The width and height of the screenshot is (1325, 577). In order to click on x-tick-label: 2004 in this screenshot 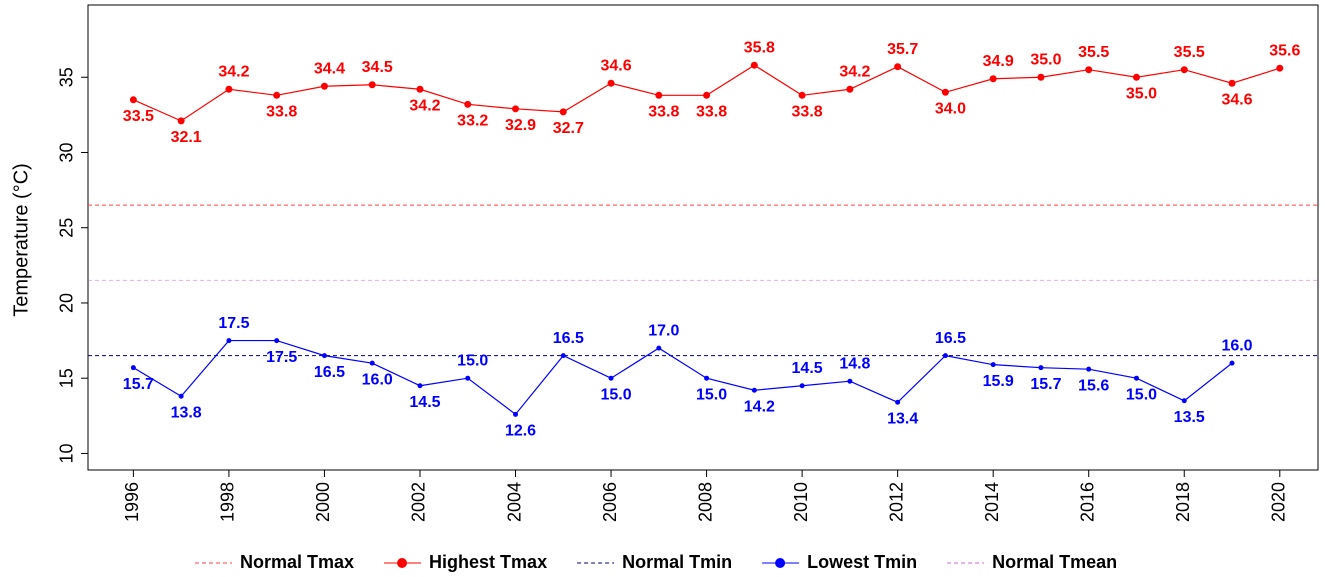, I will do `click(514, 502)`.